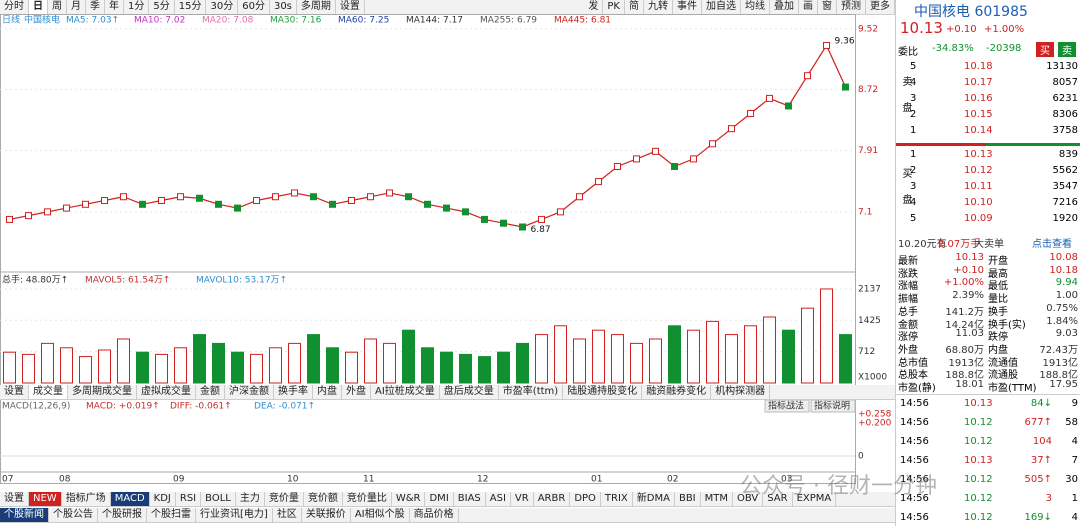 The height and width of the screenshot is (526, 1080). What do you see at coordinates (122, 515) in the screenshot?
I see `news-tab: 个股研报` at bounding box center [122, 515].